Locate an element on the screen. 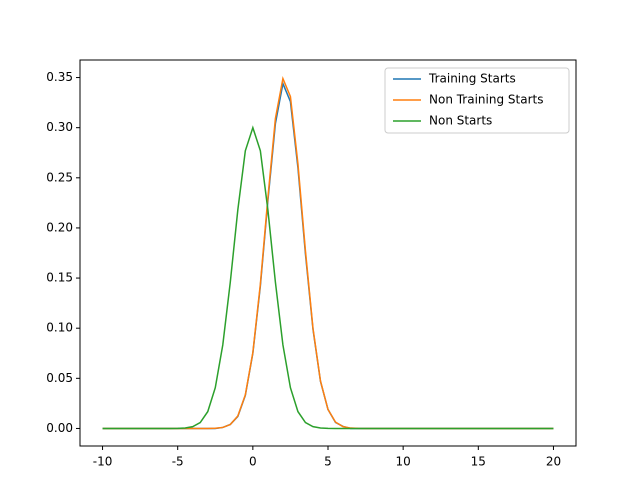 The image size is (640, 501). y-tick-label: 0.20 is located at coordinates (59, 227).